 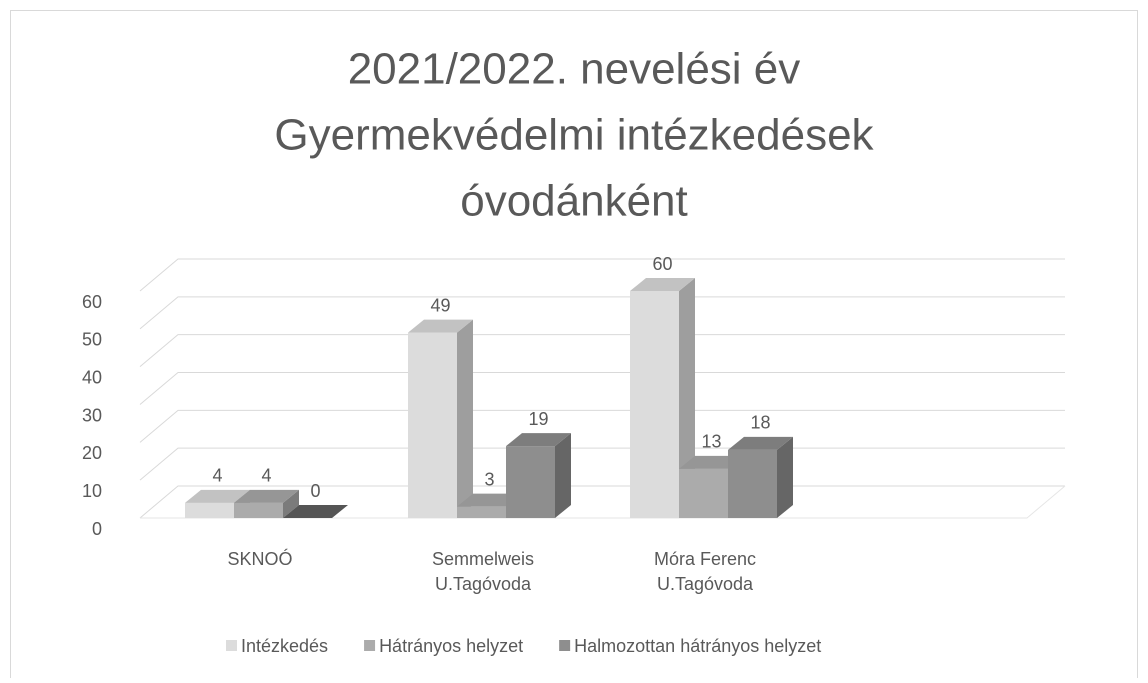 I want to click on y-tick-label: 50, so click(x=92, y=340).